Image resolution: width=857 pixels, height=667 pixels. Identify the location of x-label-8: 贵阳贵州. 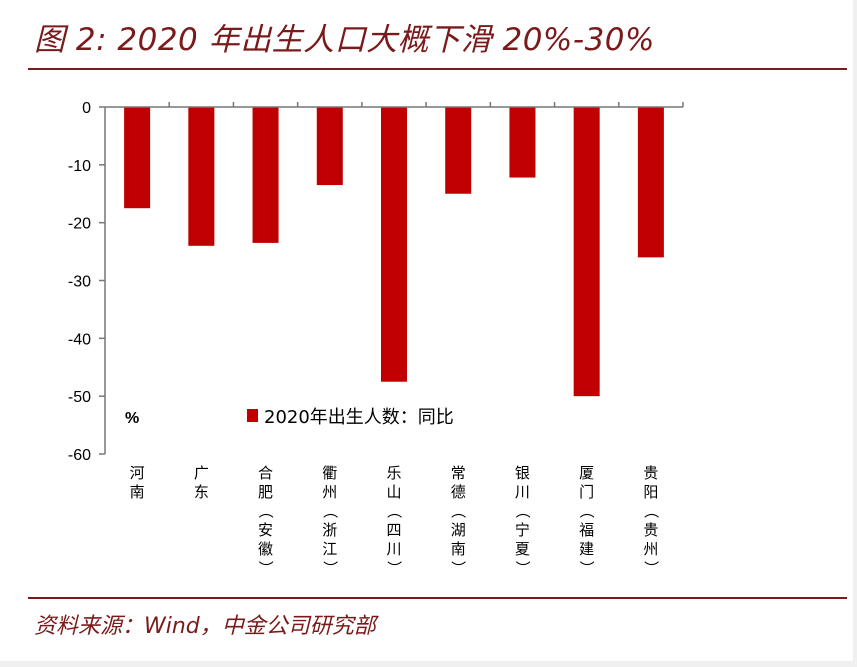
(650, 511).